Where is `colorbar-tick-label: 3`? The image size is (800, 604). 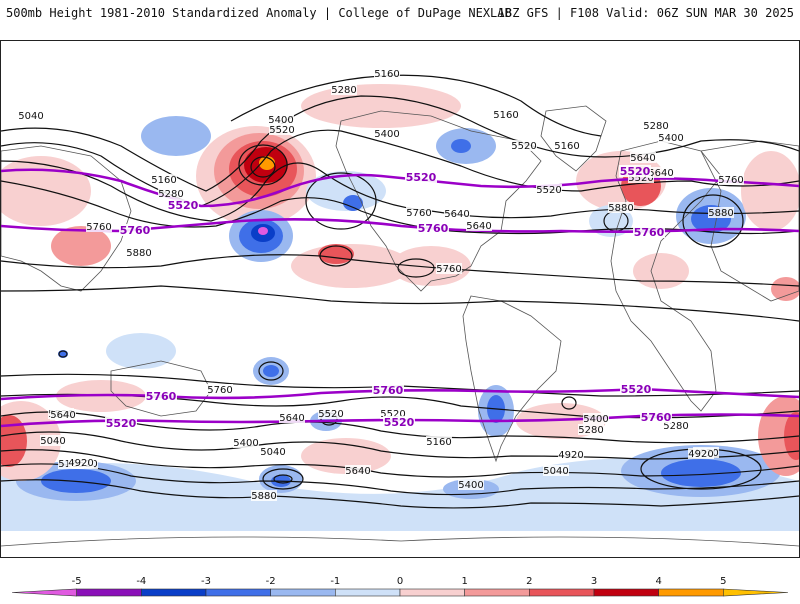
colorbar-tick-label: 3 is located at coordinates (594, 581).